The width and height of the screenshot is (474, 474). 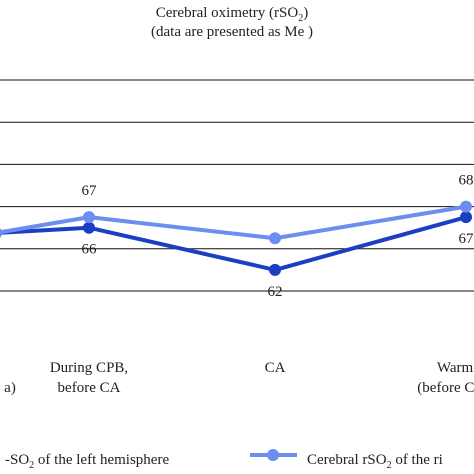 What do you see at coordinates (227, 13) in the screenshot?
I see `title-line1: Cerebral oximetry (rSO` at bounding box center [227, 13].